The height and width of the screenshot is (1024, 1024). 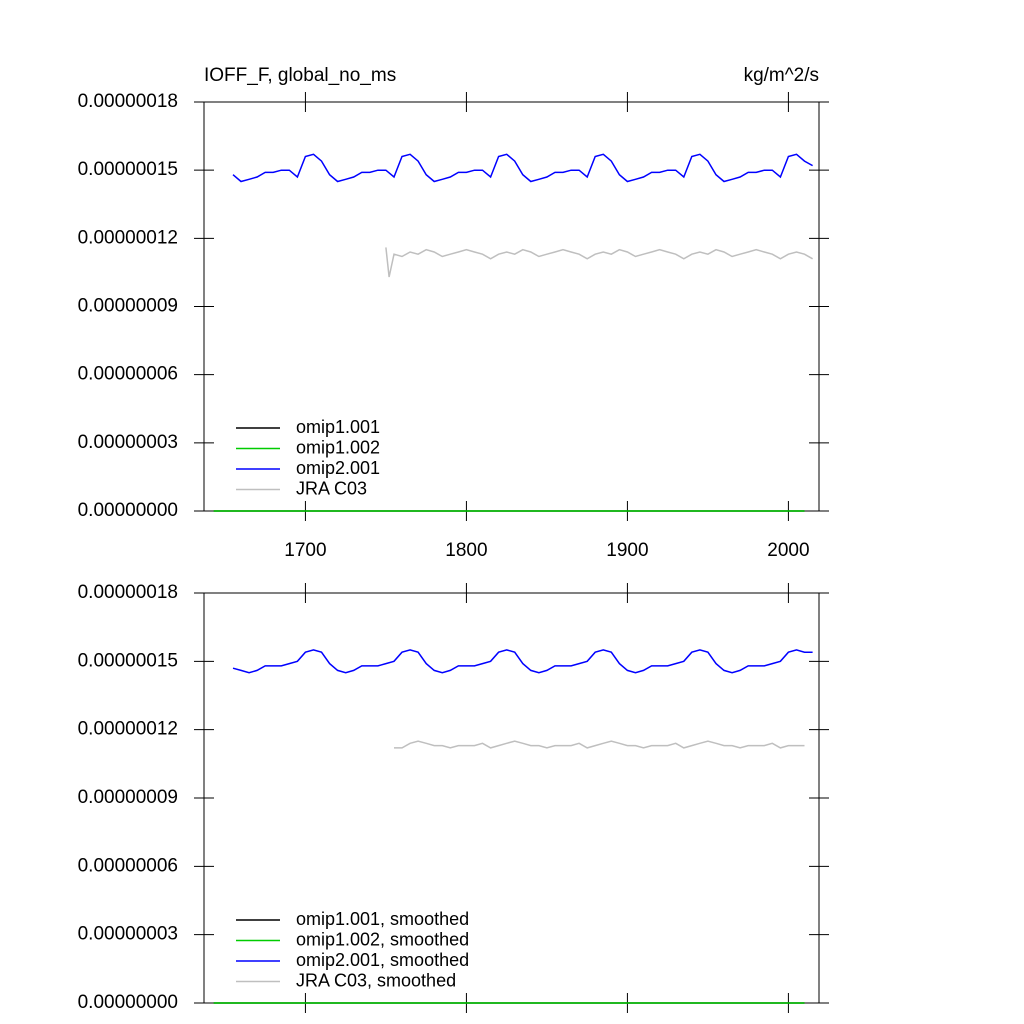 I want to click on legend-label: omip1.002, smoothed, so click(x=382, y=939).